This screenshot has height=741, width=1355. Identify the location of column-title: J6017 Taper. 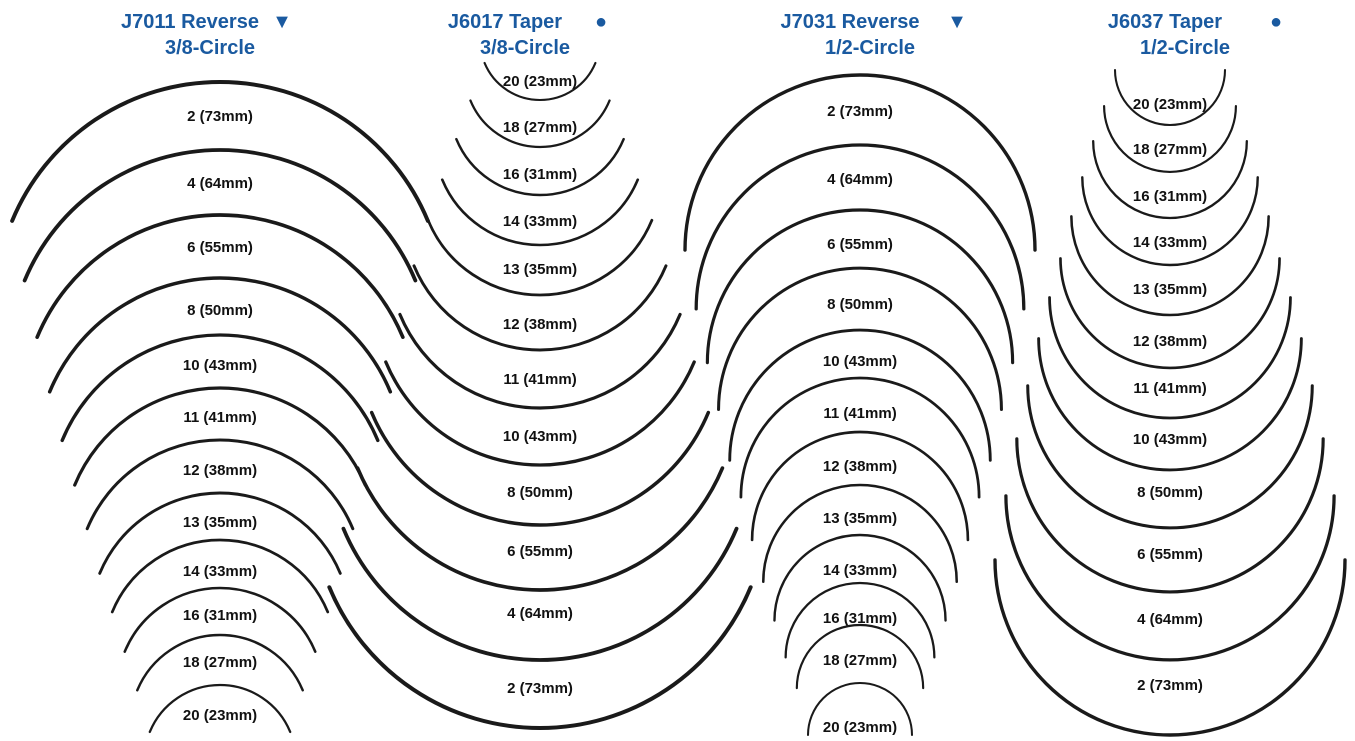
(505, 22).